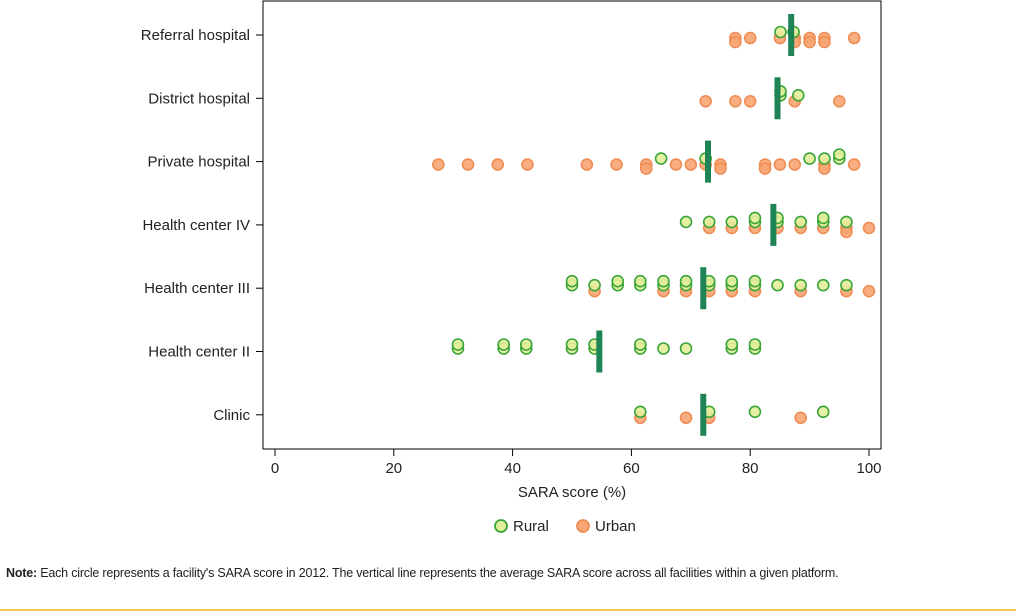  I want to click on accent-rule, so click(508, 610).